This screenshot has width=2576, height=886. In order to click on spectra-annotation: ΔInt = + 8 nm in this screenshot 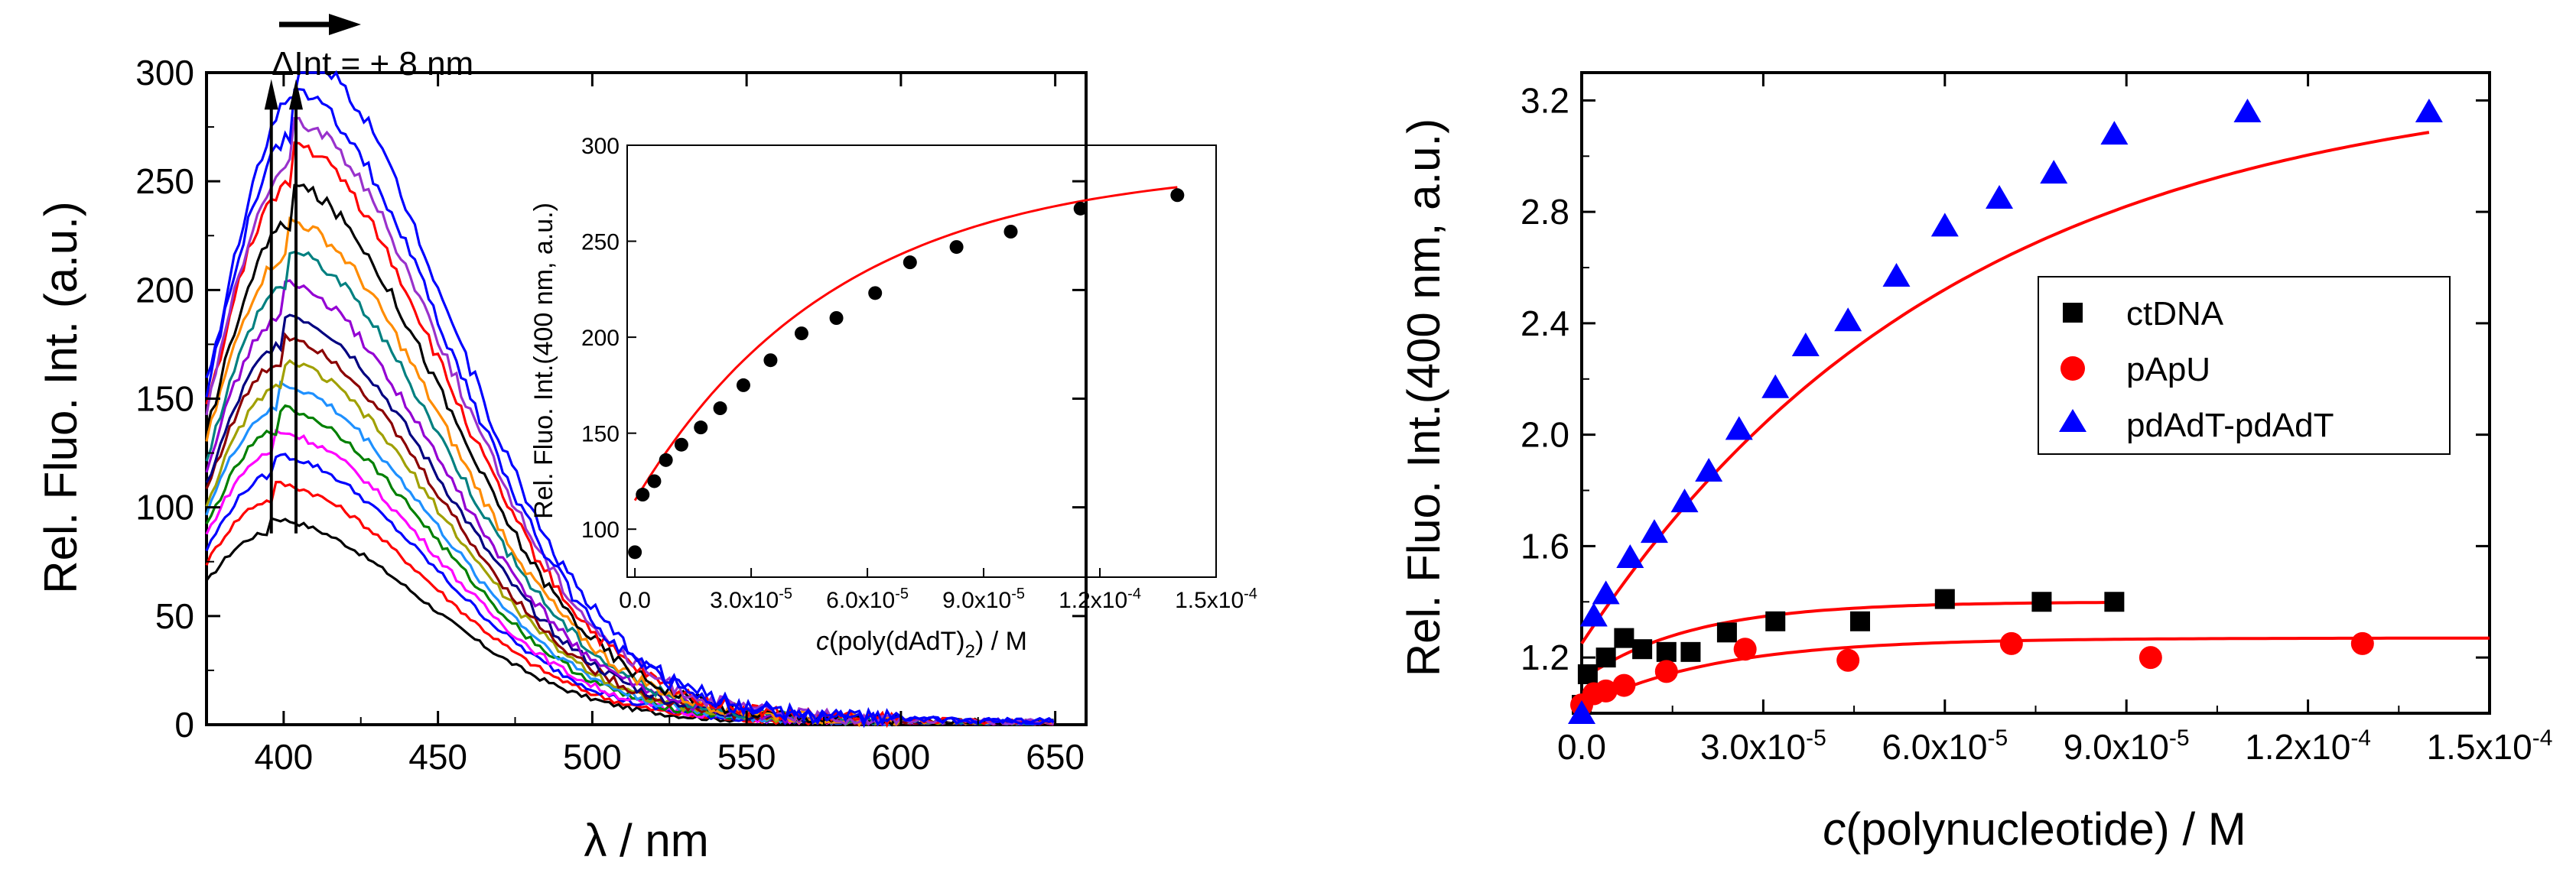, I will do `click(372, 64)`.